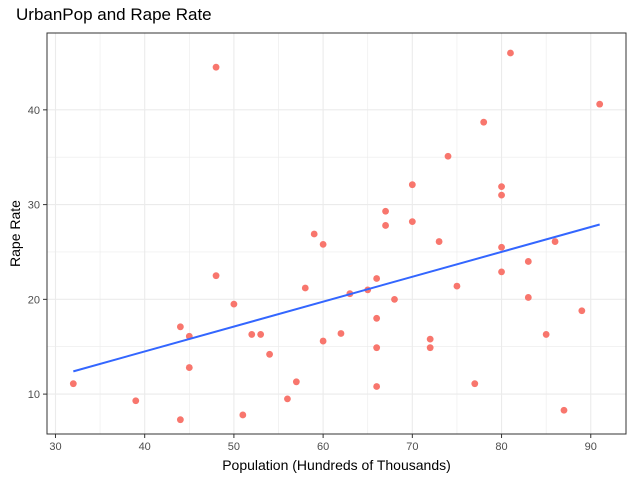  Describe the element at coordinates (234, 447) in the screenshot. I see `x-tick-label: 50` at that location.